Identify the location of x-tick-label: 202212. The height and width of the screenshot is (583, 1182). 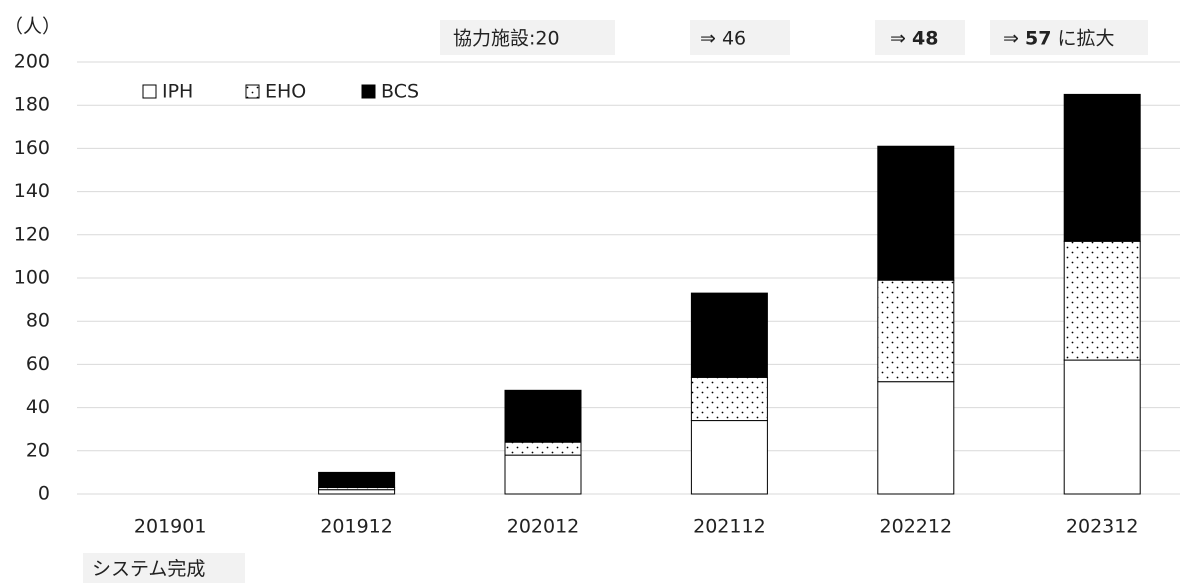
(916, 527).